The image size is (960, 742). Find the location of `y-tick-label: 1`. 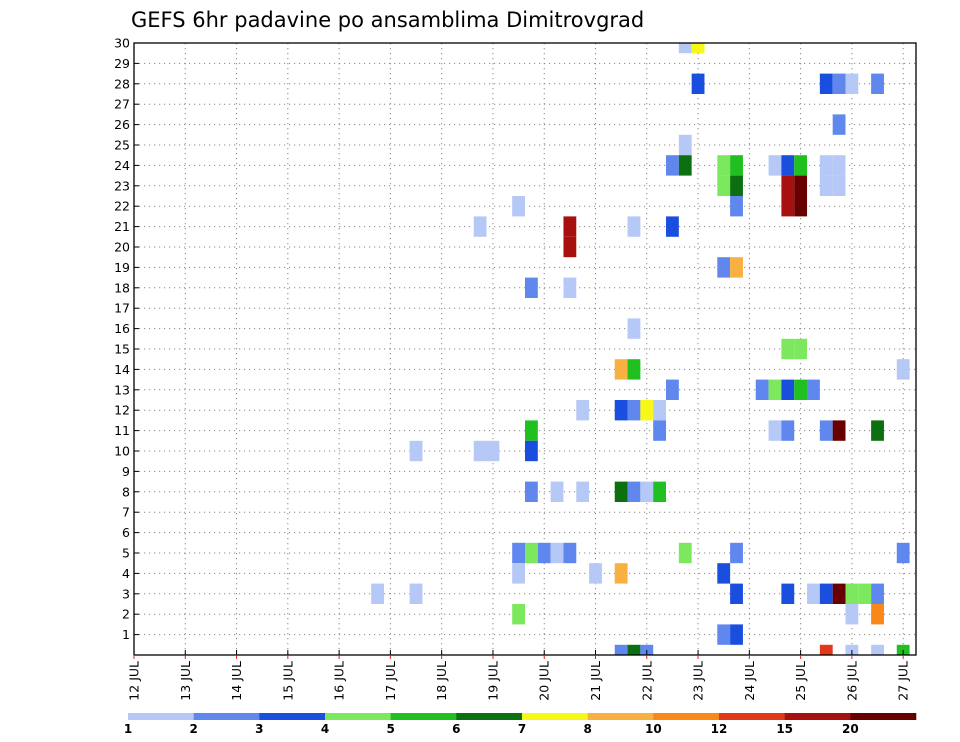

y-tick-label: 1 is located at coordinates (126, 634).